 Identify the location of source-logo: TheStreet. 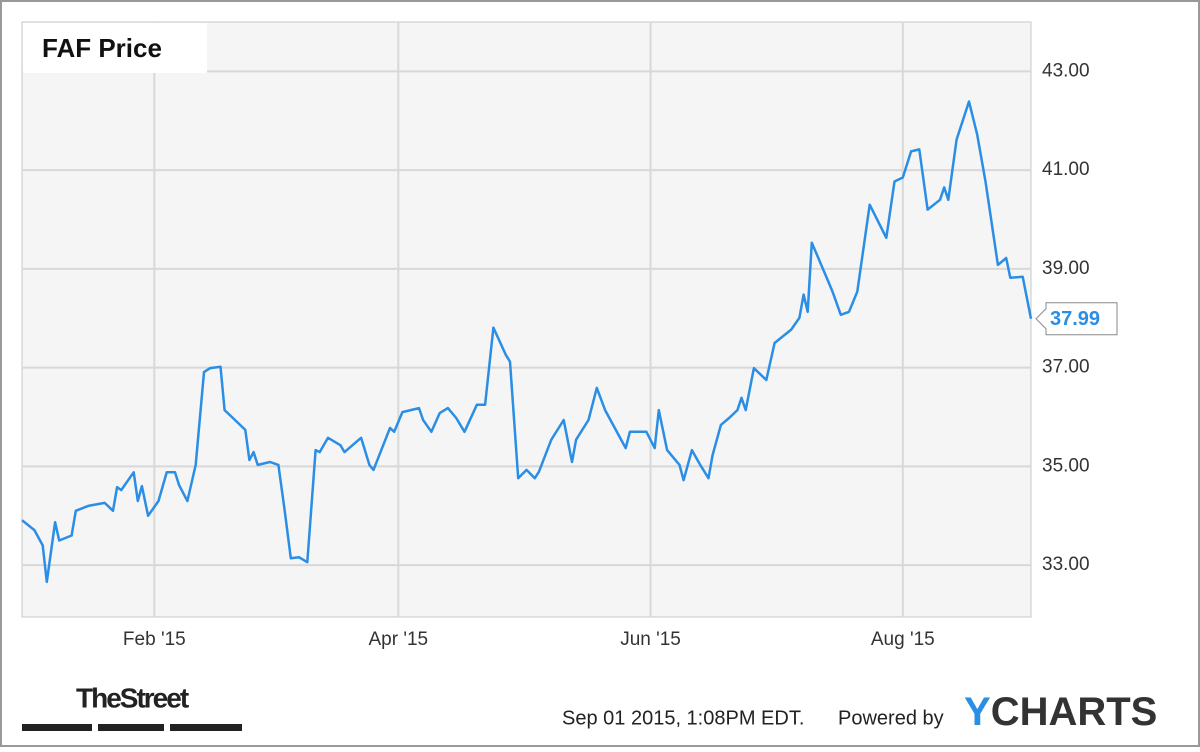
(132, 697).